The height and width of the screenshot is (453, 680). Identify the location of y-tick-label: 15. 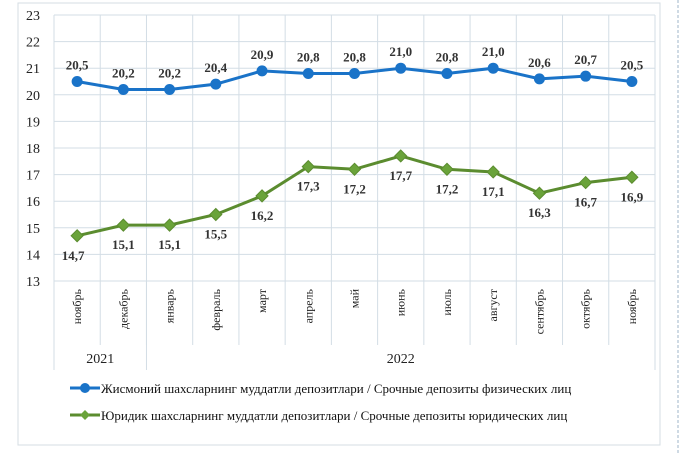
(33, 229).